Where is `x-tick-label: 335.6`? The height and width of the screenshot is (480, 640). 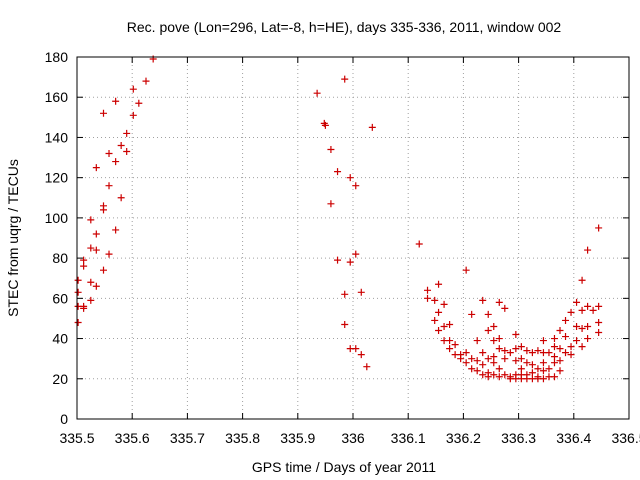 x-tick-label: 335.6 is located at coordinates (132, 438).